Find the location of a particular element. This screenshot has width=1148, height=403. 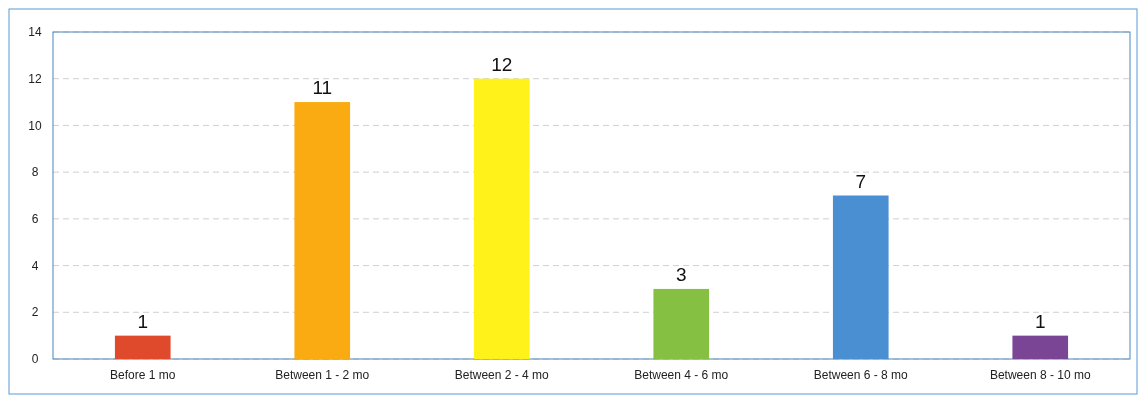

y-tick-label: 14 is located at coordinates (35, 32).